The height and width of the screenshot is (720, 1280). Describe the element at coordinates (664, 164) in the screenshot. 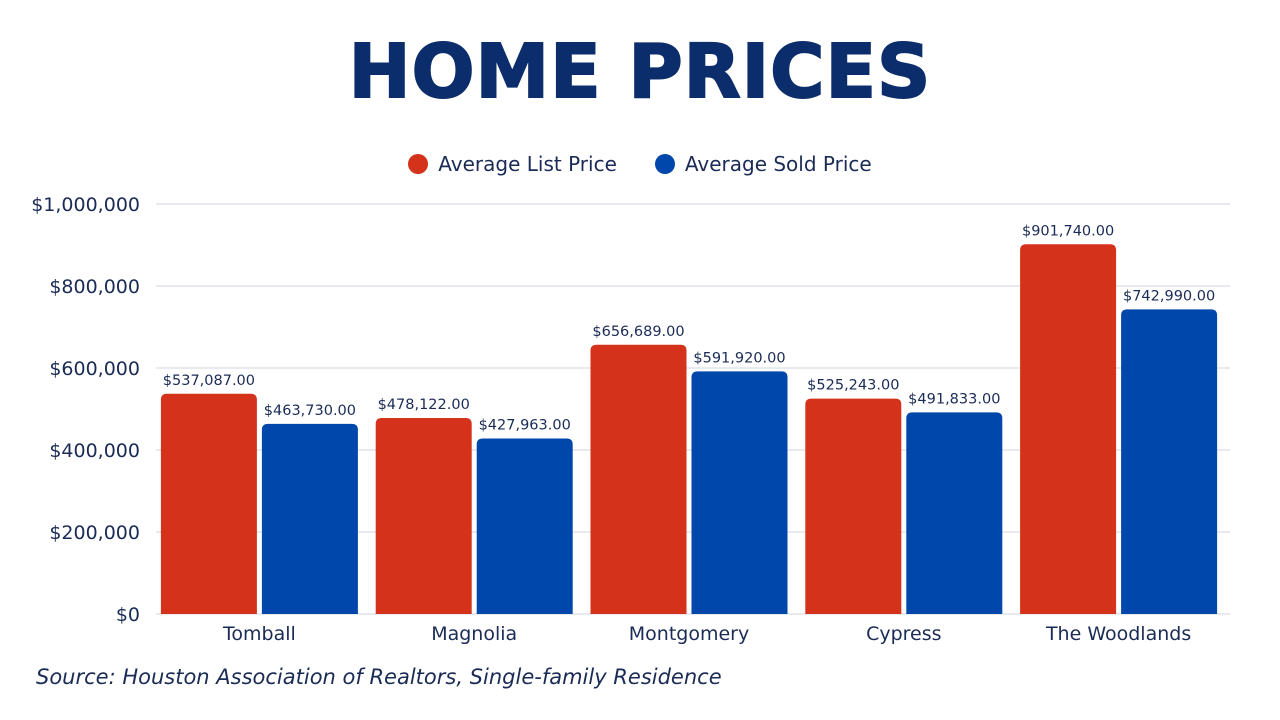

I see `legend-dot-sold-icon` at that location.